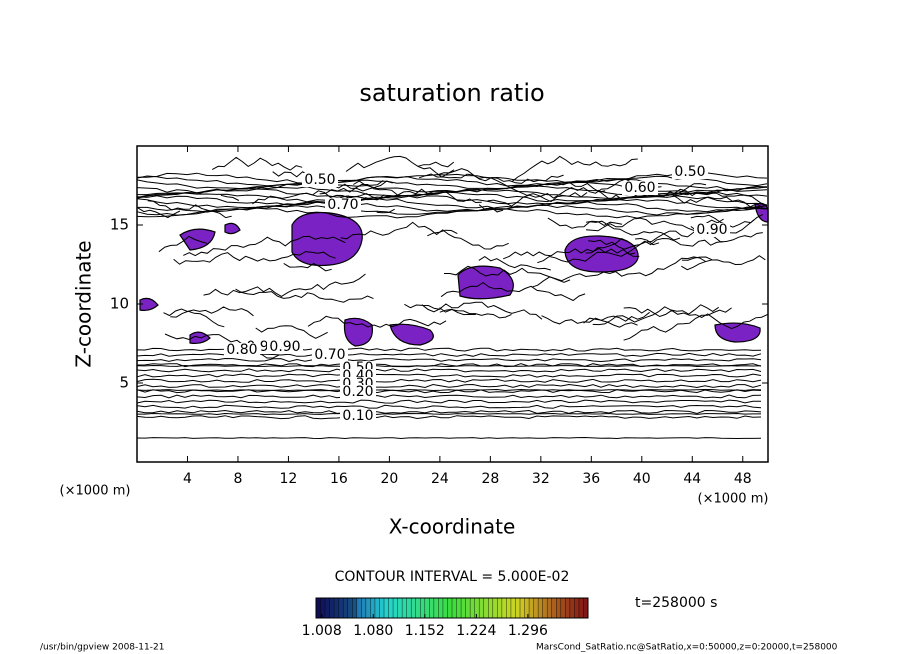 Image resolution: width=904 pixels, height=654 pixels. What do you see at coordinates (102, 648) in the screenshot?
I see `footer-left: /usr/bin/gpview 2008-11-21` at bounding box center [102, 648].